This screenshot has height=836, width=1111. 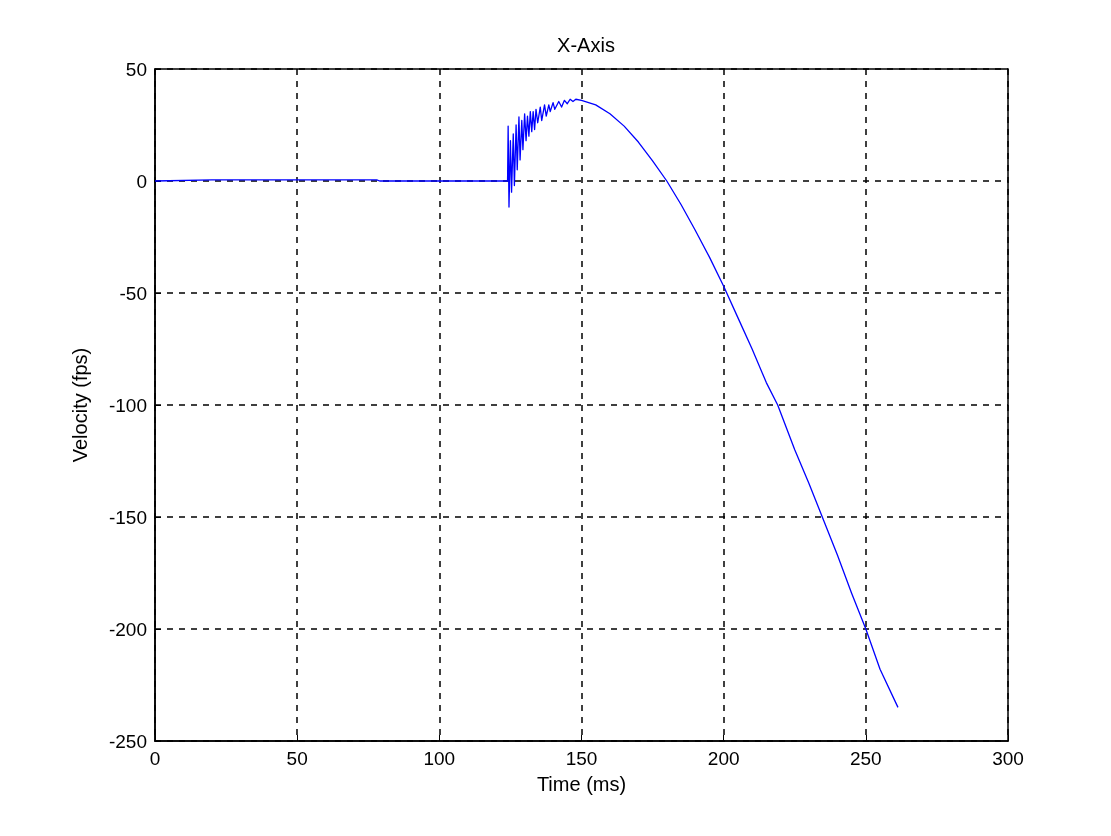 What do you see at coordinates (133, 293) in the screenshot?
I see `y-tick-label: -50` at bounding box center [133, 293].